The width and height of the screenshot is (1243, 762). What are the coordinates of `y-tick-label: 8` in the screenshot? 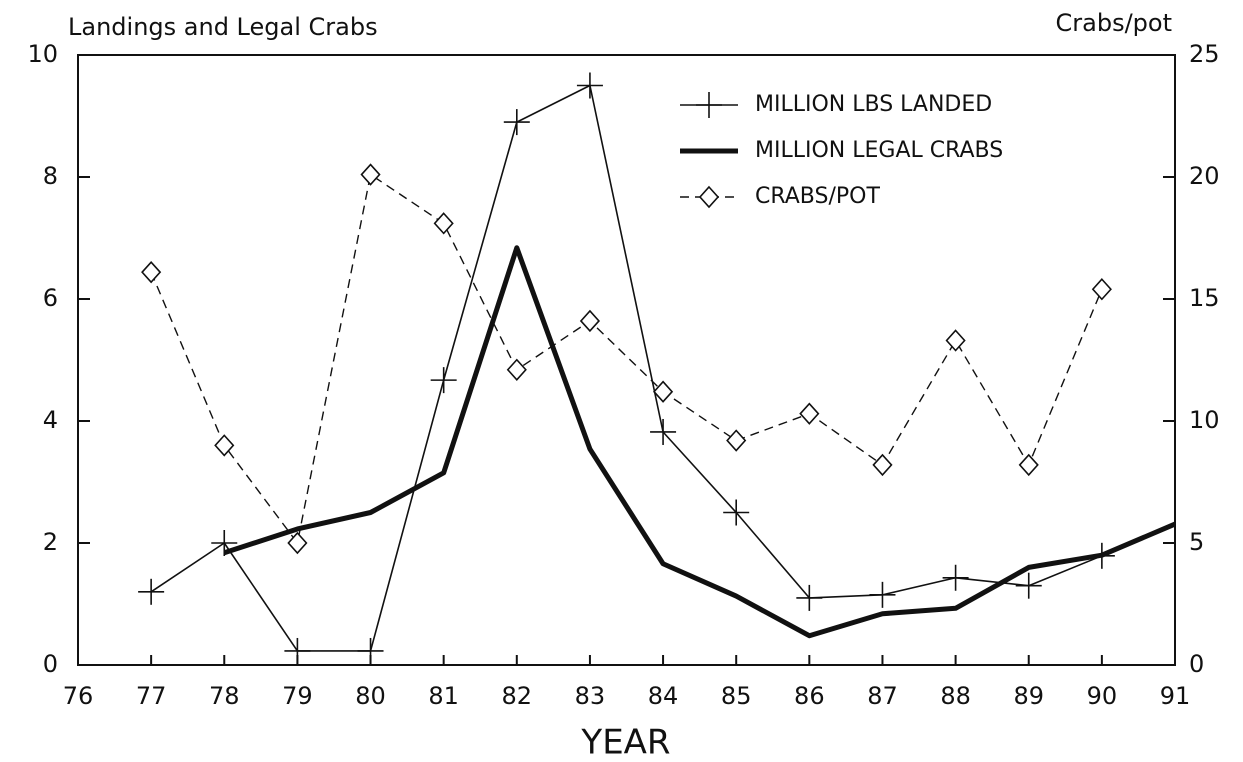 It's located at (50, 176).